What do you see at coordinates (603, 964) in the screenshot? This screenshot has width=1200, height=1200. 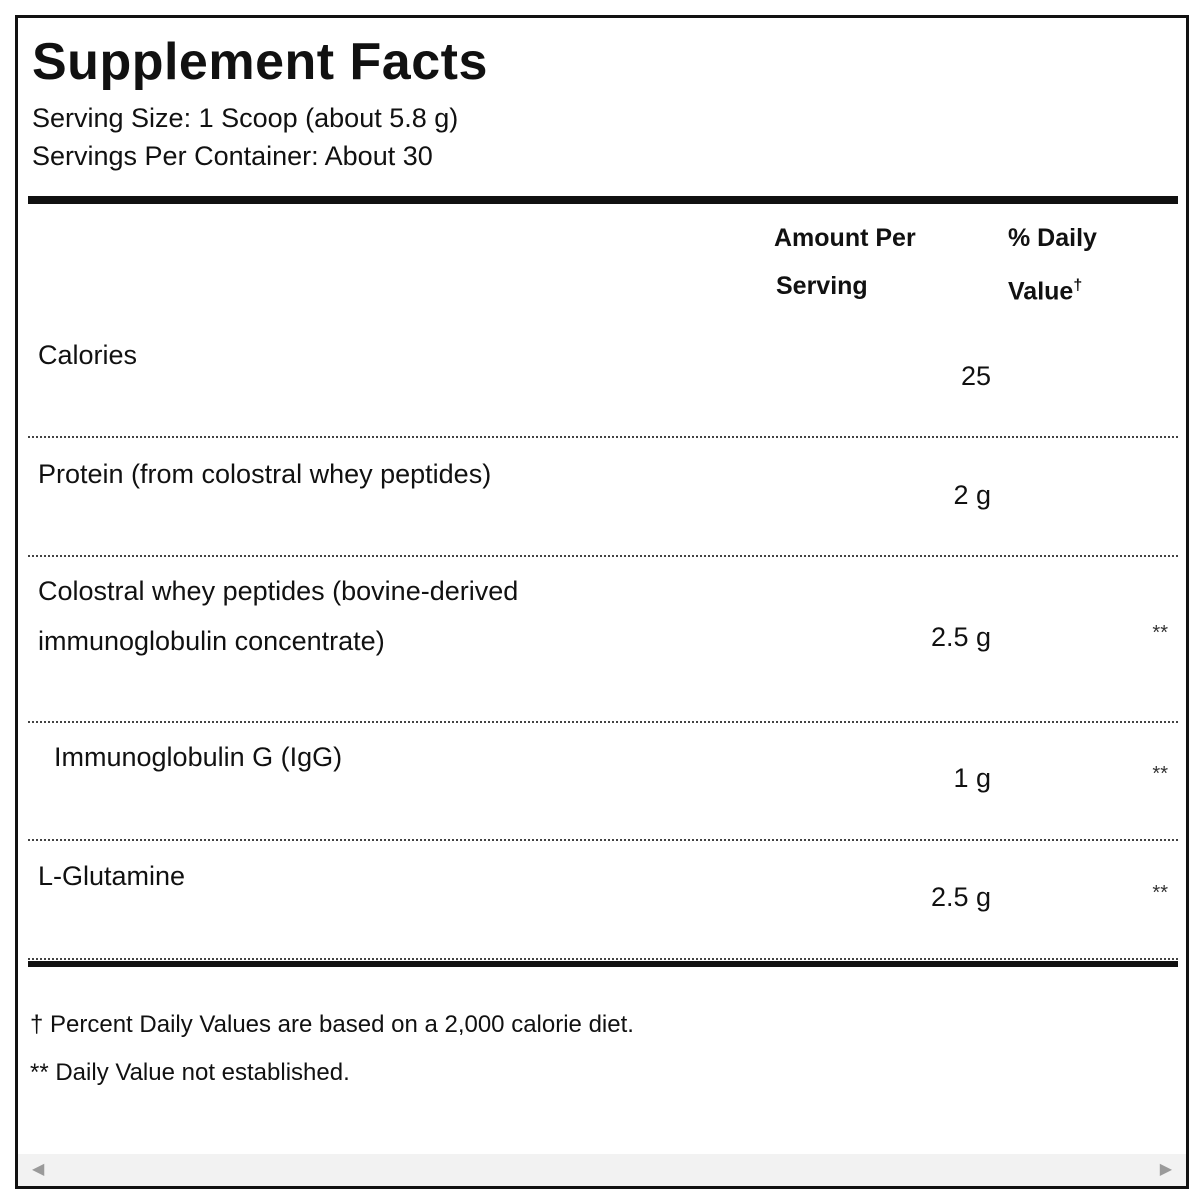 I see `thick-divider-bottom` at bounding box center [603, 964].